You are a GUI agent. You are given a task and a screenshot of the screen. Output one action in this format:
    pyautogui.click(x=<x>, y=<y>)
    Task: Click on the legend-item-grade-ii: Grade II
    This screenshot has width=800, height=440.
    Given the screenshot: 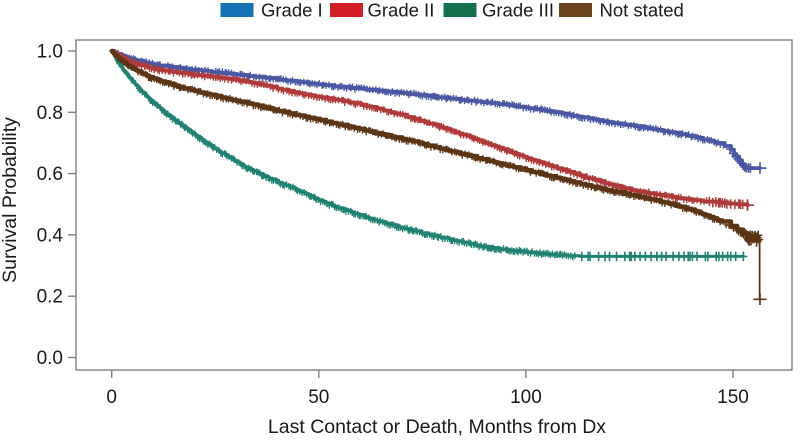 What is the action you would take?
    pyautogui.click(x=382, y=10)
    